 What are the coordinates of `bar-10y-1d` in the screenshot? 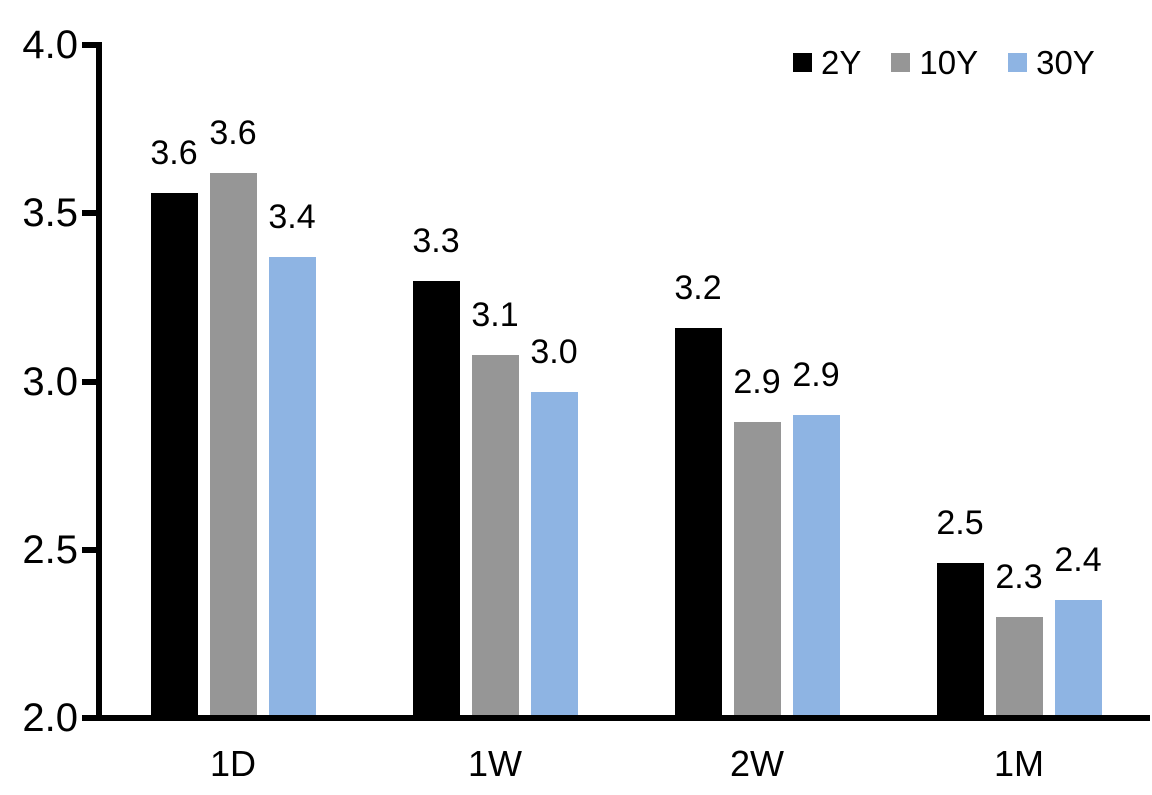 It's located at (233, 445).